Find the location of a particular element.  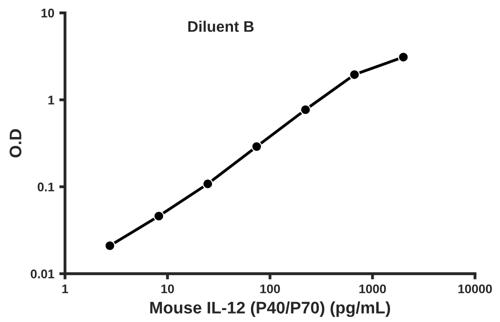

y-axis-title: O.D is located at coordinates (16, 143).